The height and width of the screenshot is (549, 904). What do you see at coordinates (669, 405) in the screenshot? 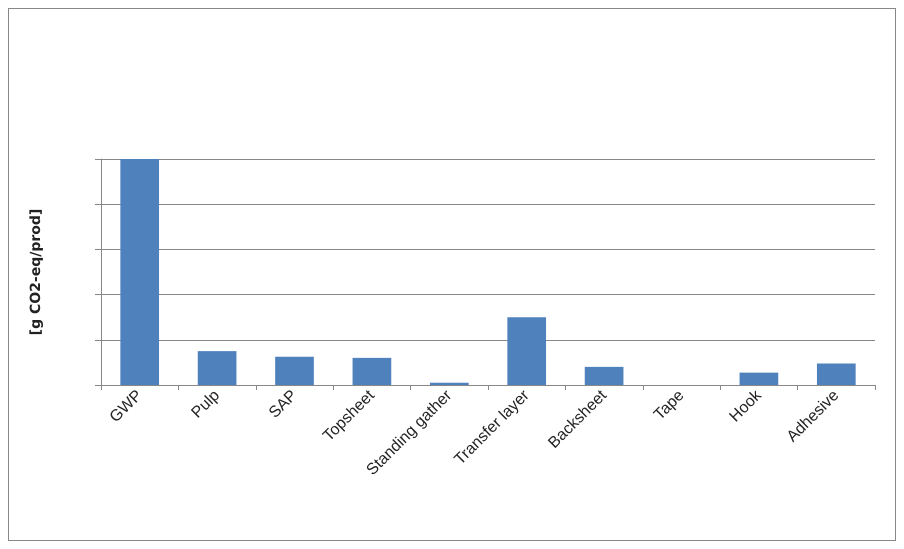
I see `x-tick-label: Tape` at bounding box center [669, 405].